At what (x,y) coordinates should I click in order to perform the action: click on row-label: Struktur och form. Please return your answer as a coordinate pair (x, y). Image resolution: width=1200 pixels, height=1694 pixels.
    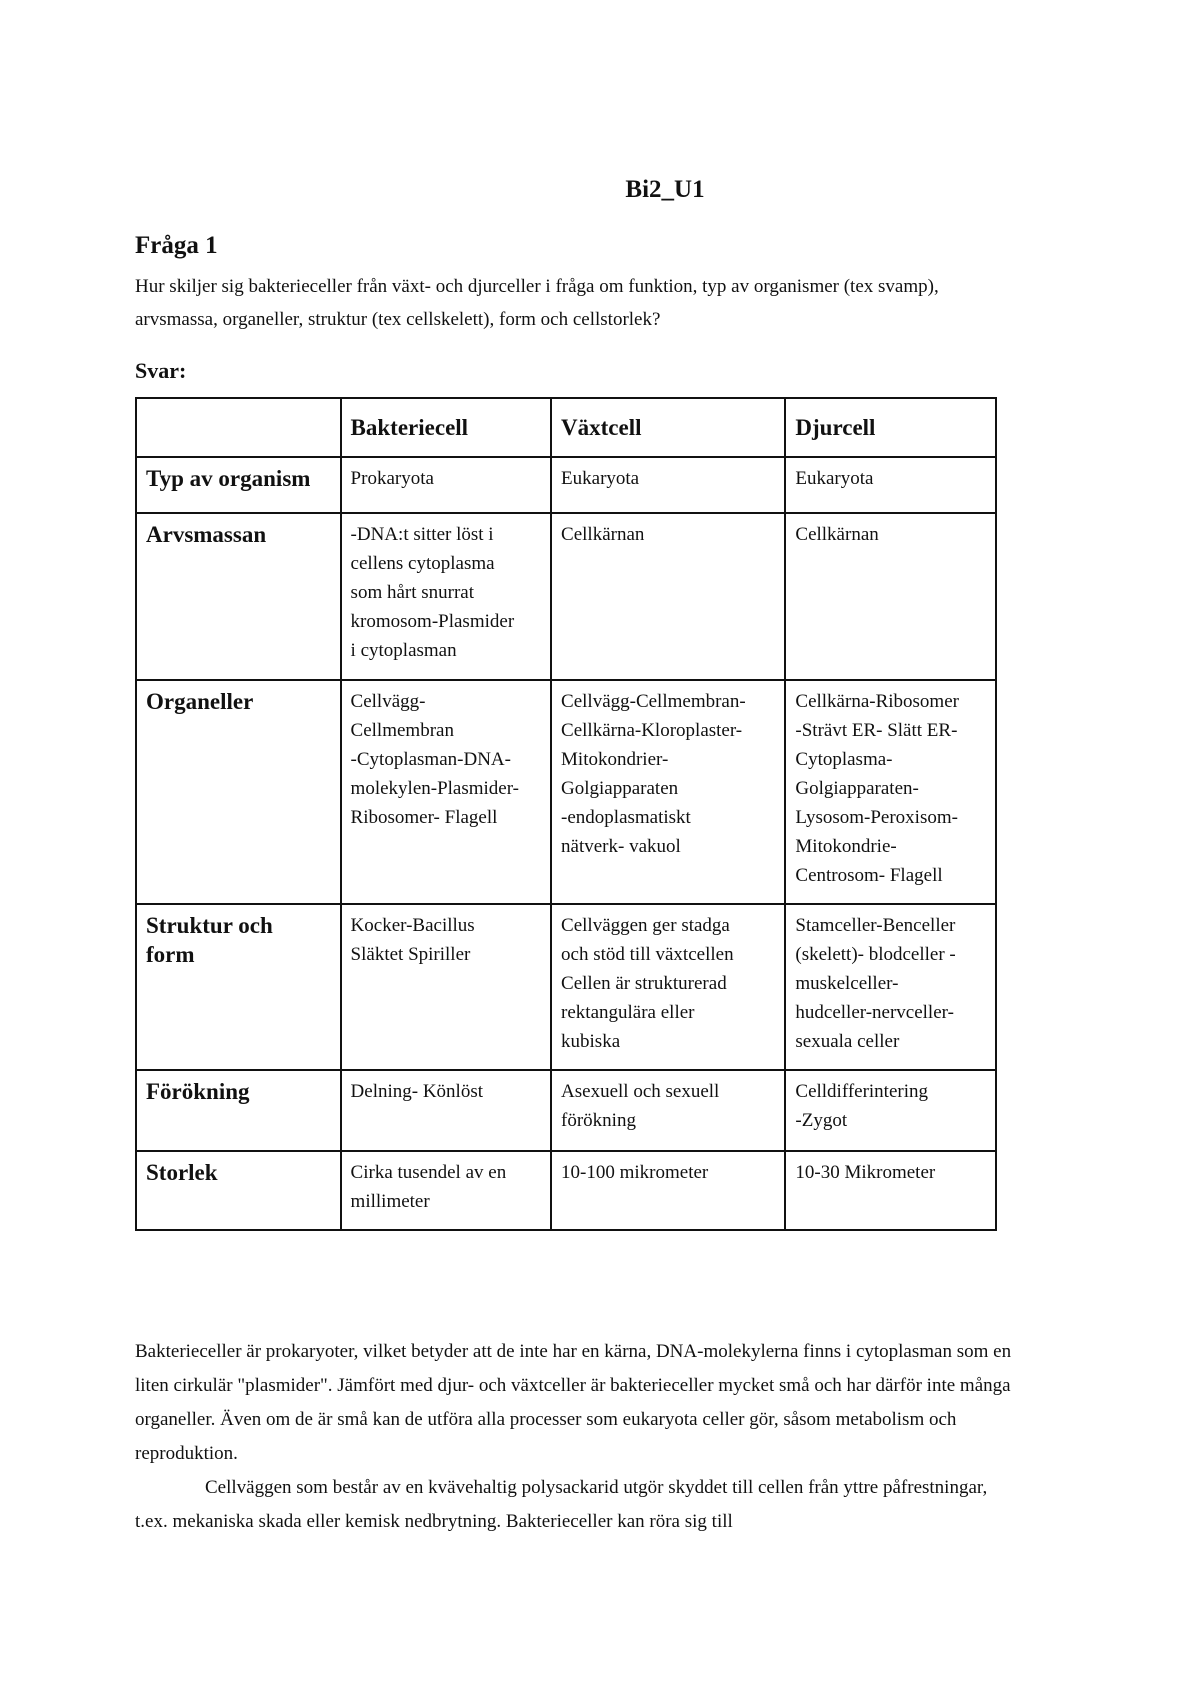
    Looking at the image, I should click on (238, 987).